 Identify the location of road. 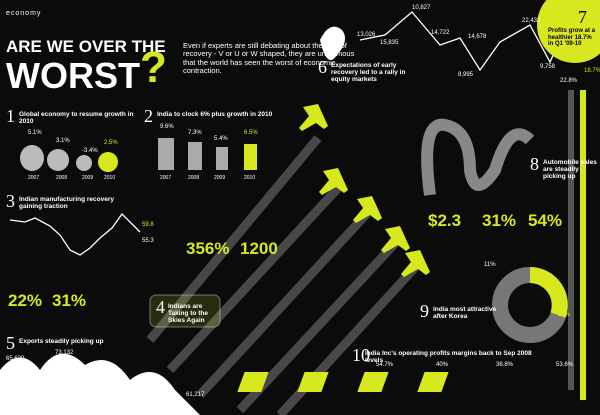
(478, 157).